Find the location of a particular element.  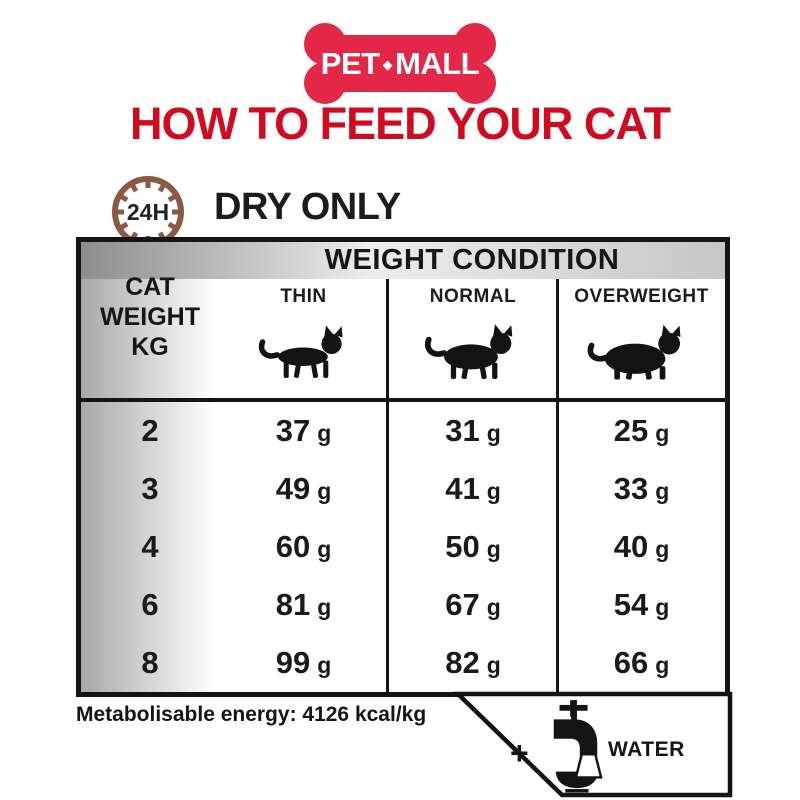

pet-mall-logo: PET ◆ MALL is located at coordinates (400, 64).